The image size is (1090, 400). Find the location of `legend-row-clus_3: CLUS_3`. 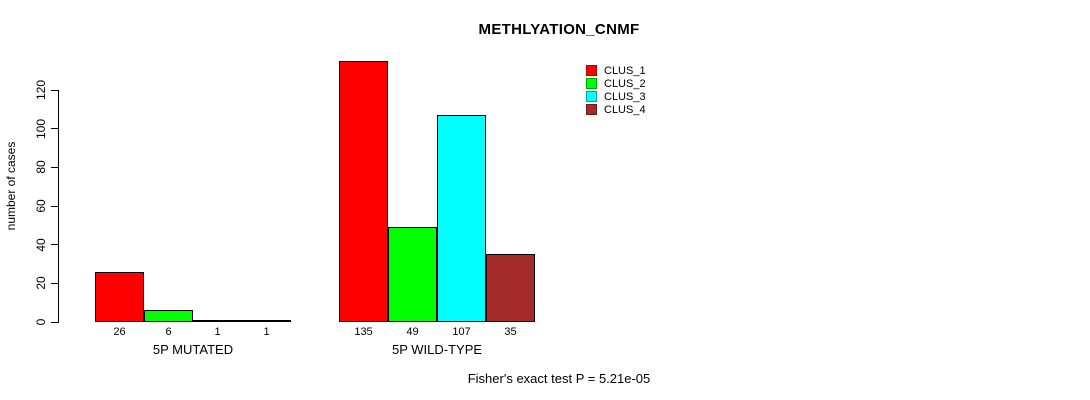

legend-row-clus_3: CLUS_3 is located at coordinates (616, 96).